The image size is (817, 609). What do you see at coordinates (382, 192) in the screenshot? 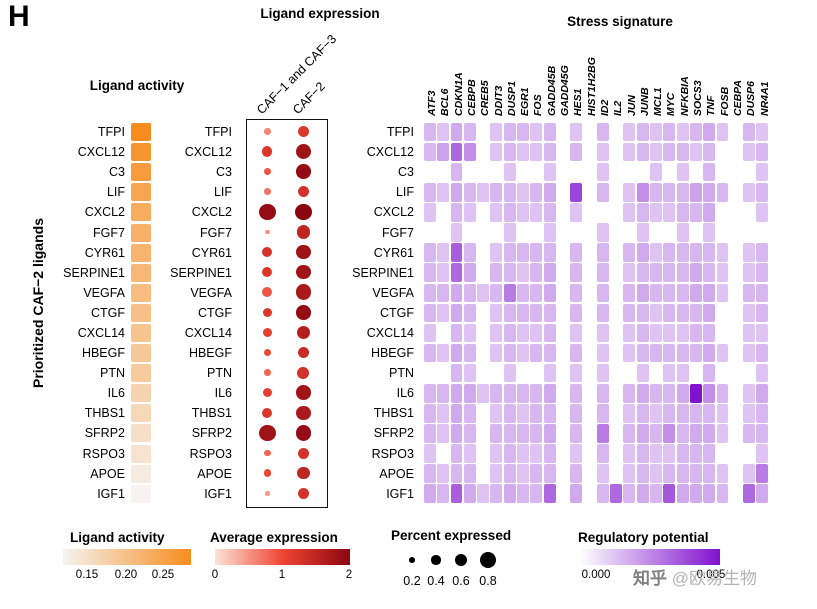
I see `stress-heatmap-row: LIF` at bounding box center [382, 192].